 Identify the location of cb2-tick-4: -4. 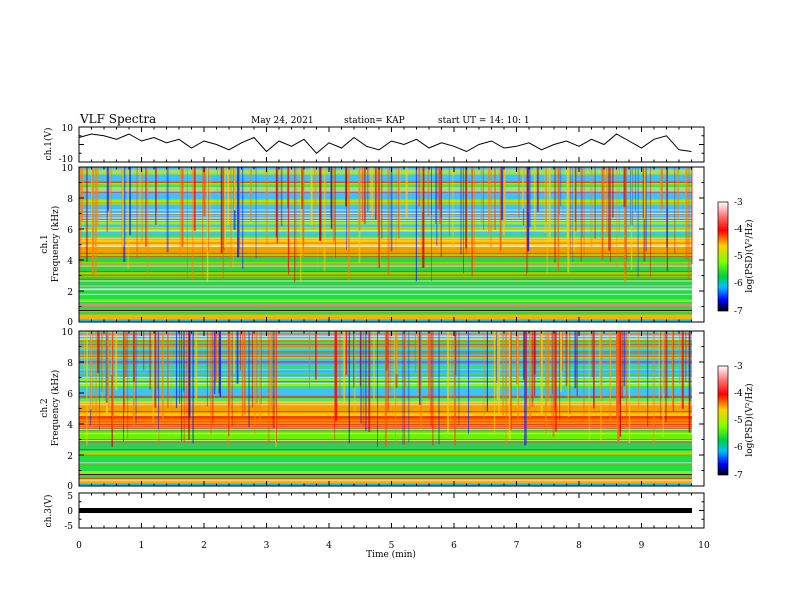
(738, 394).